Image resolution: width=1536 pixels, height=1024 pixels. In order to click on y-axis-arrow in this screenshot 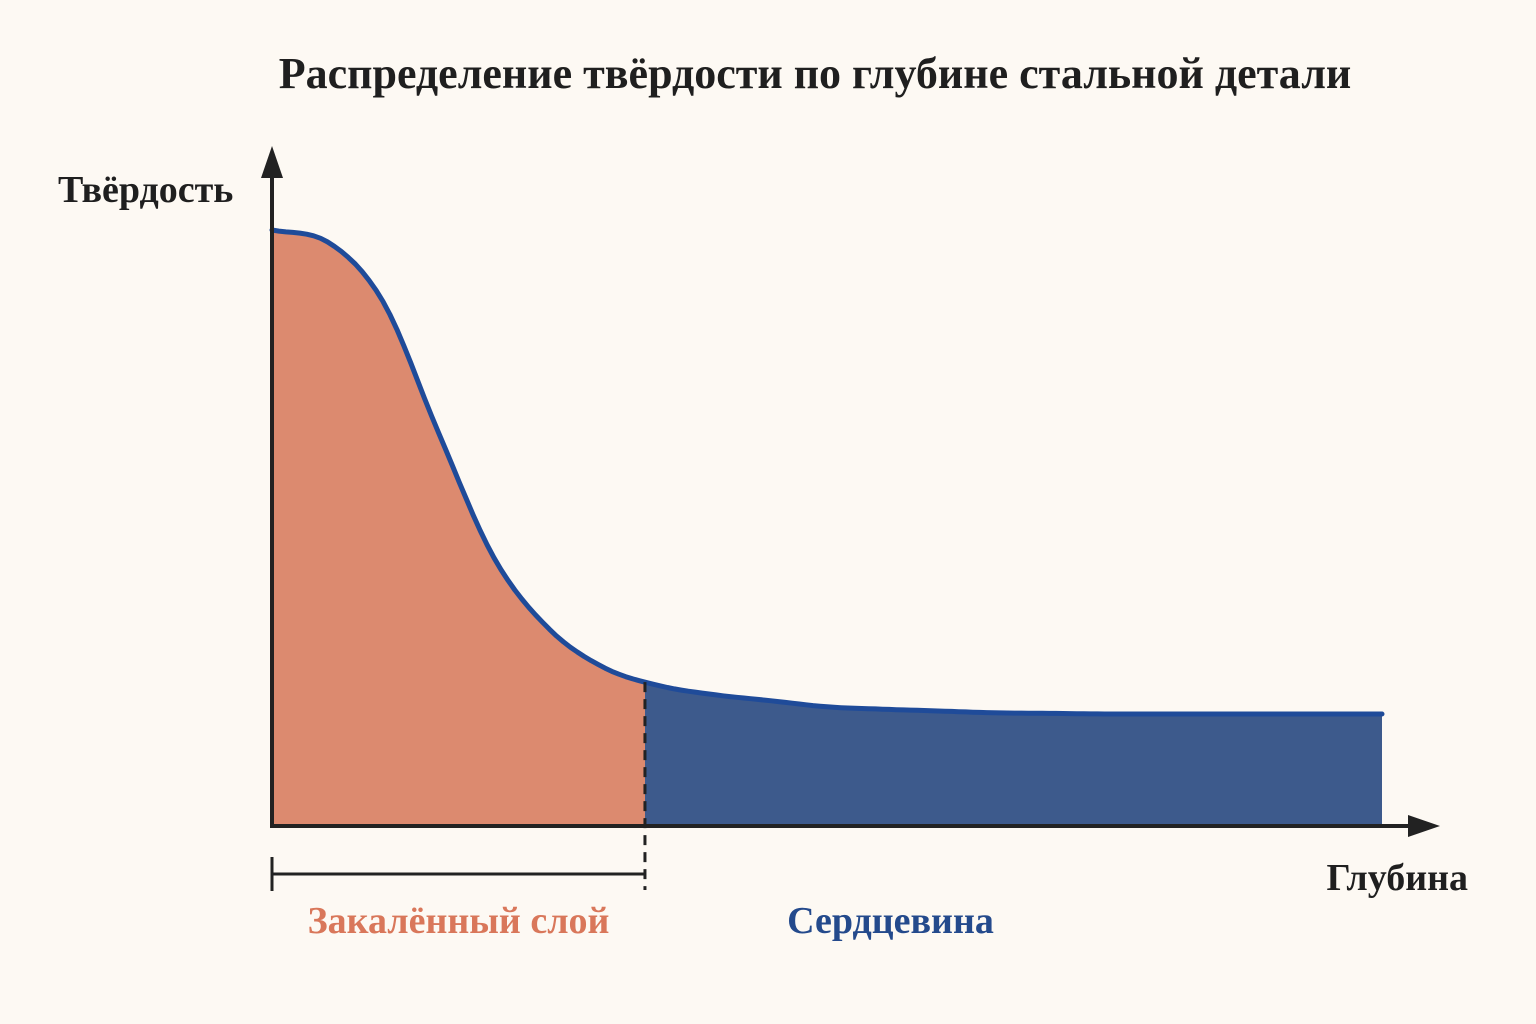, I will do `click(272, 162)`.